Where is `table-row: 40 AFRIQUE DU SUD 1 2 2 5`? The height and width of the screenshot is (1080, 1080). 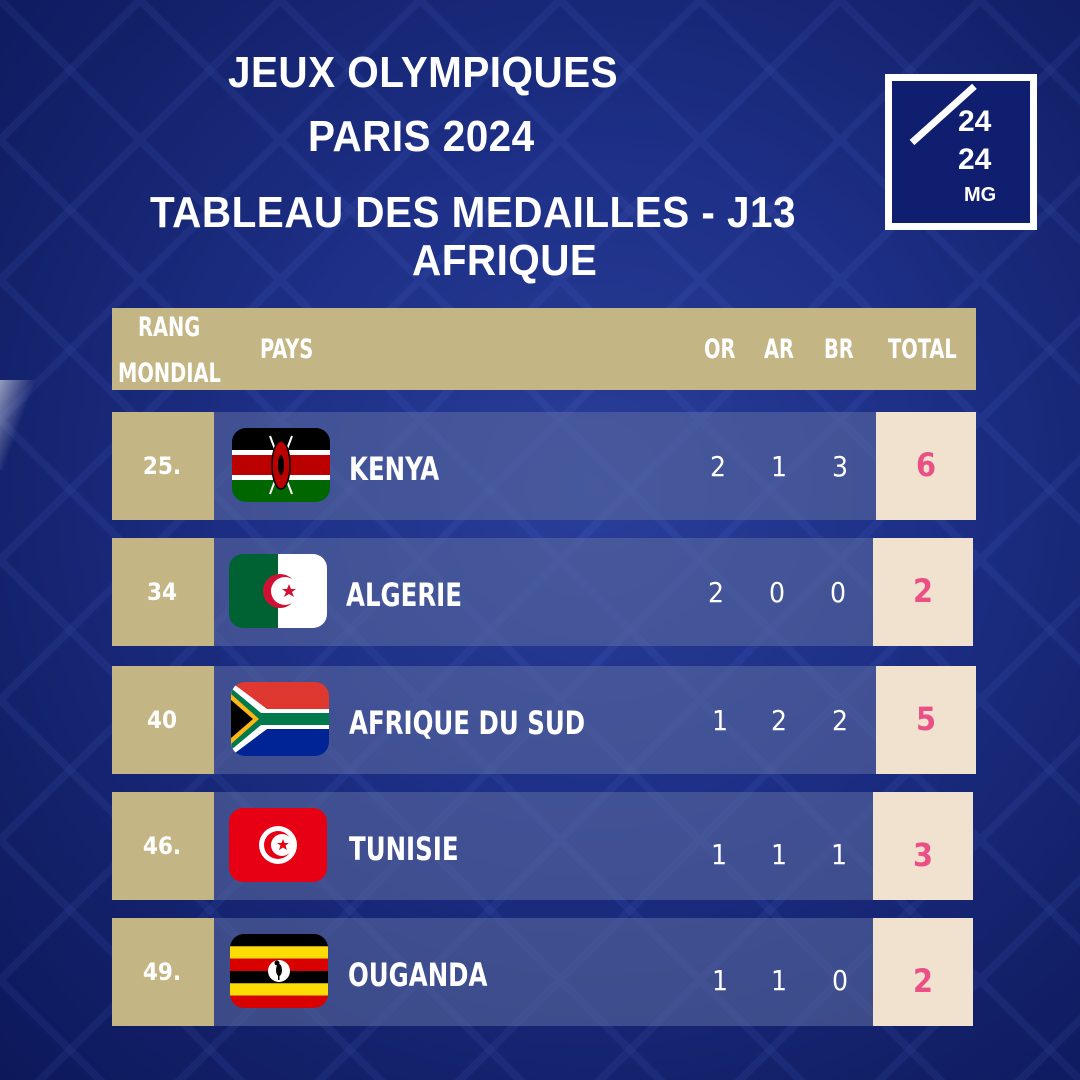 table-row: 40 AFRIQUE DU SUD 1 2 2 5 is located at coordinates (544, 720).